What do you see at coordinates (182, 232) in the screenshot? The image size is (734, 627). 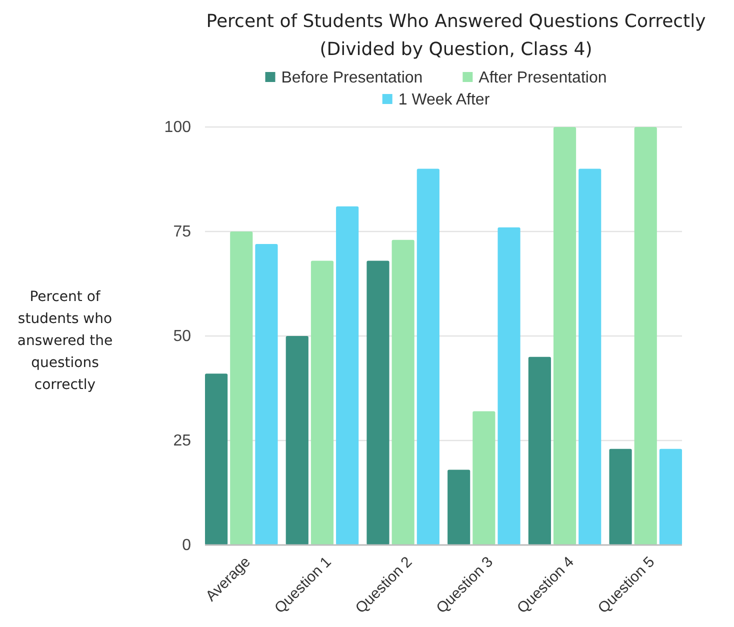 I see `y-tick-label: 75` at bounding box center [182, 232].